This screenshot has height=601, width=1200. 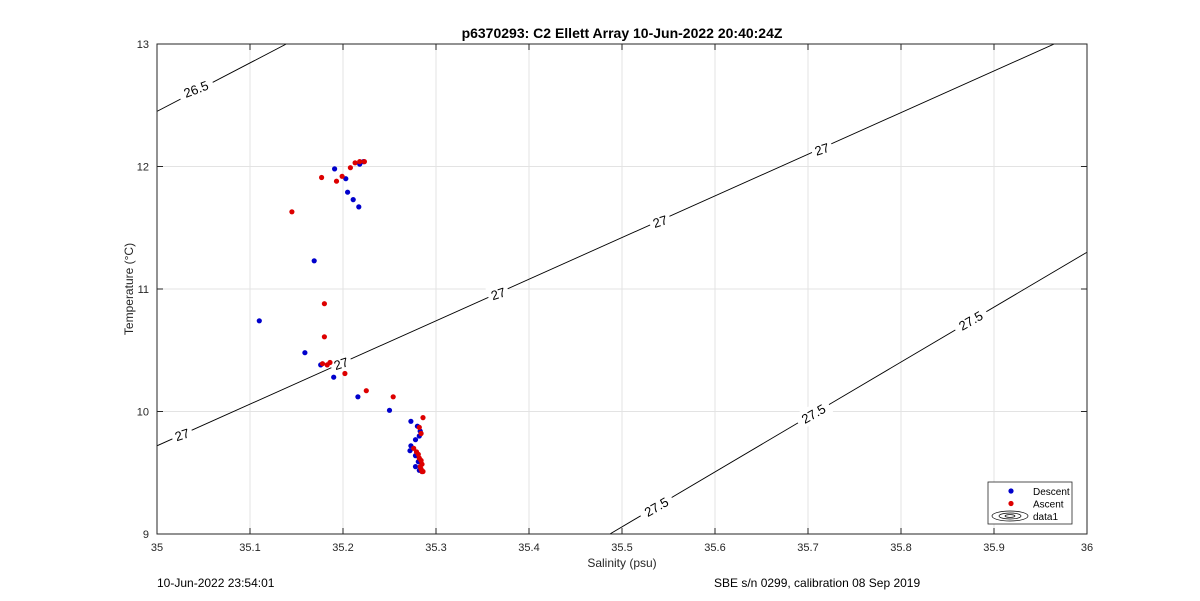 I want to click on x-tick-label: 36, so click(x=1087, y=548).